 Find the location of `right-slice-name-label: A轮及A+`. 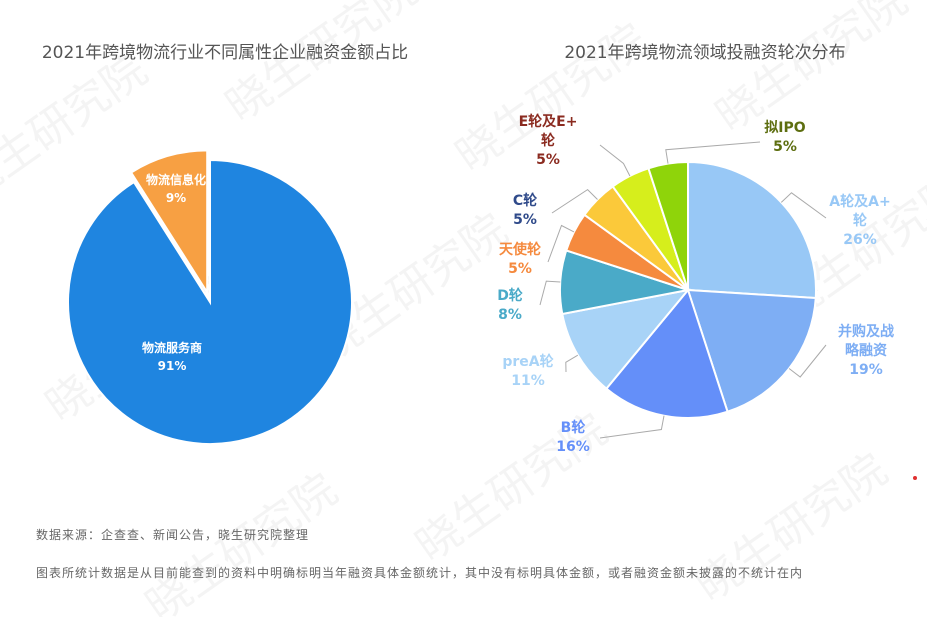

right-slice-name-label: A轮及A+ is located at coordinates (859, 201).